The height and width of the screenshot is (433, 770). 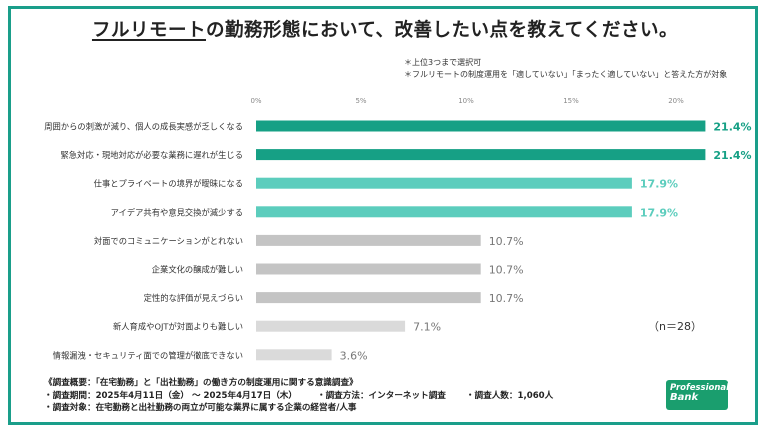 What do you see at coordinates (193, 298) in the screenshot?
I see `category-label: 定性的な評価が見えづらい` at bounding box center [193, 298].